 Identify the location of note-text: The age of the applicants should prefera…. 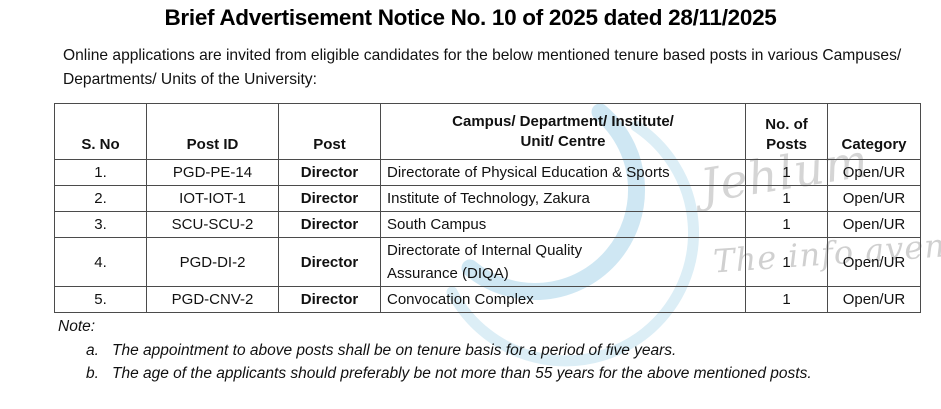
(462, 373).